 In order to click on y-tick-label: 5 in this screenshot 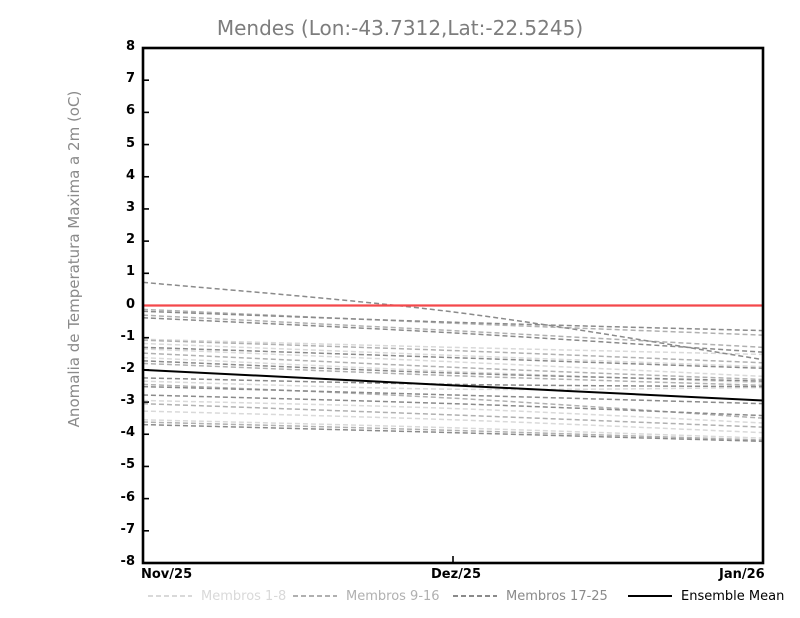, I will do `click(130, 143)`.